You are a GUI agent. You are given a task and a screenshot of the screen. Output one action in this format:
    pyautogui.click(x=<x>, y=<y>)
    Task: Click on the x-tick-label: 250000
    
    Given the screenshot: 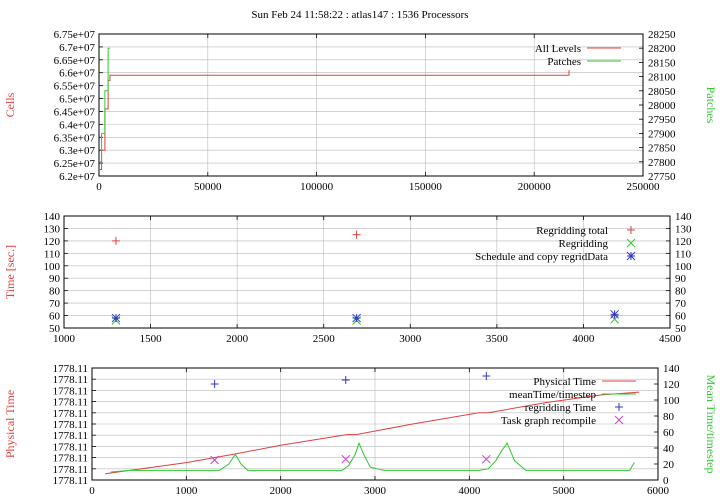 What is the action you would take?
    pyautogui.click(x=644, y=187)
    